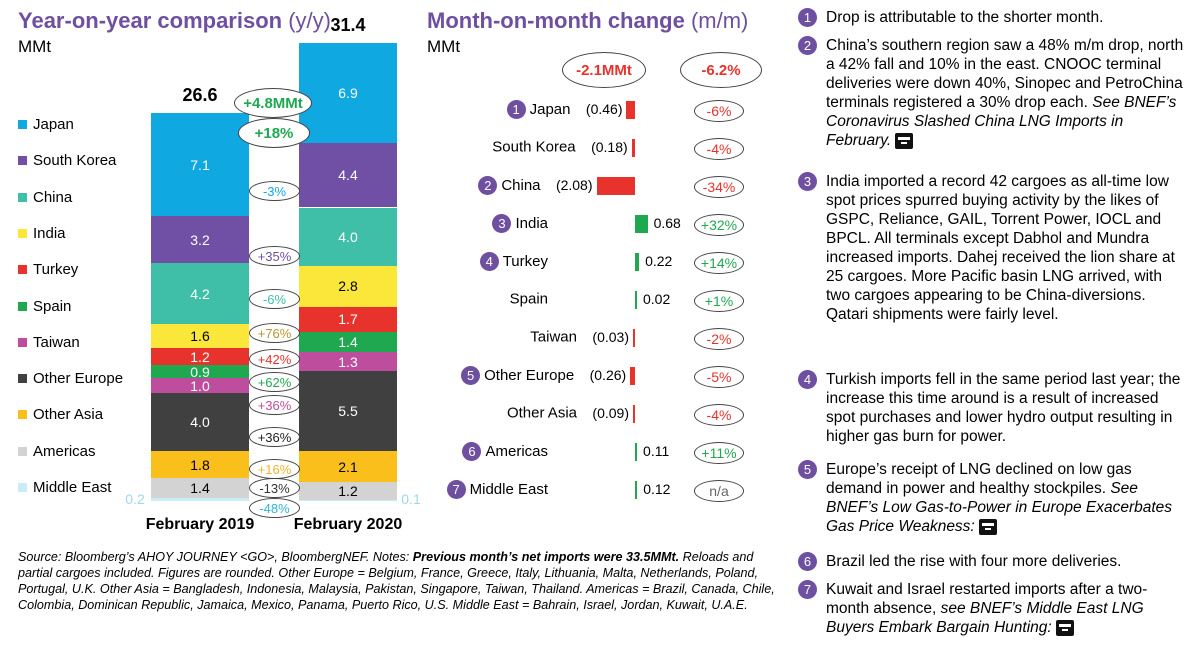  Describe the element at coordinates (471, 375) in the screenshot. I see `mom-note-number: 5` at that location.